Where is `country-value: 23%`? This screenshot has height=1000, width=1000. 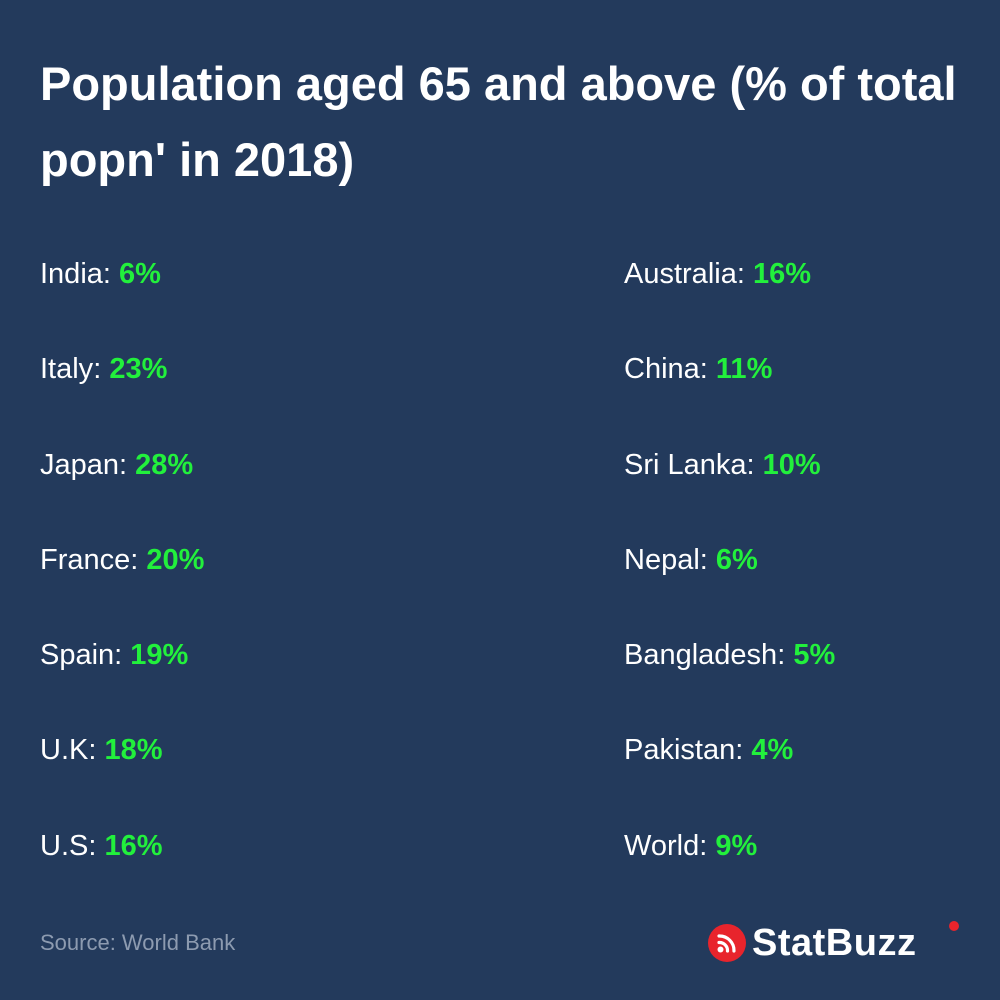
country-value: 23% is located at coordinates (138, 369).